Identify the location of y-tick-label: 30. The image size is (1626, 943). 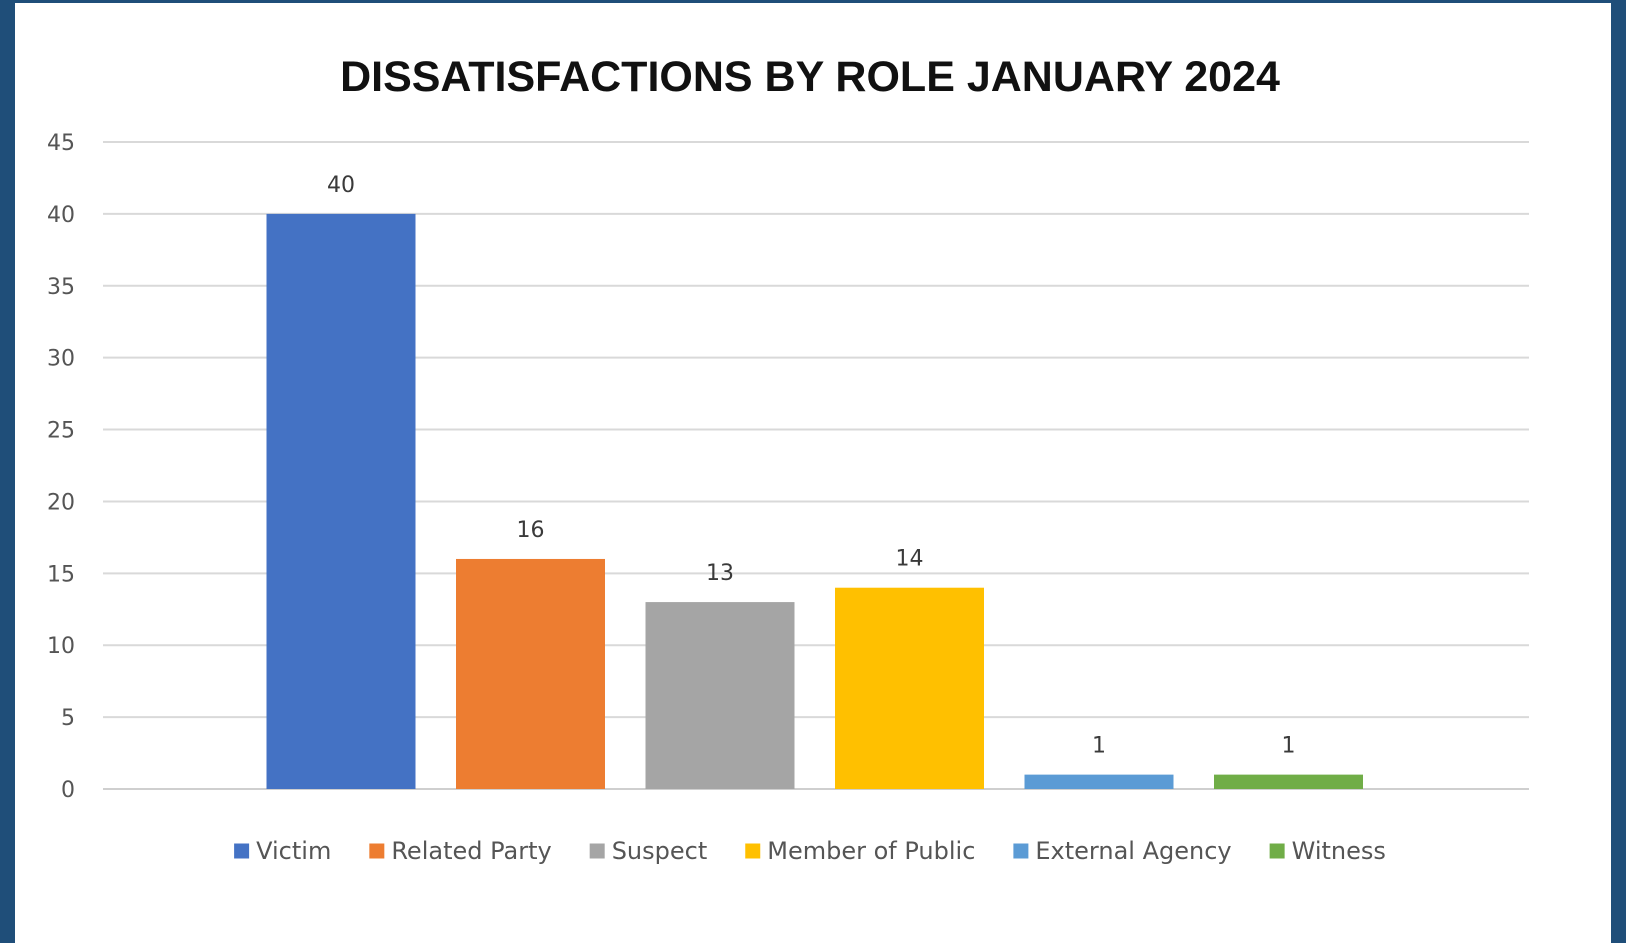
(61, 359).